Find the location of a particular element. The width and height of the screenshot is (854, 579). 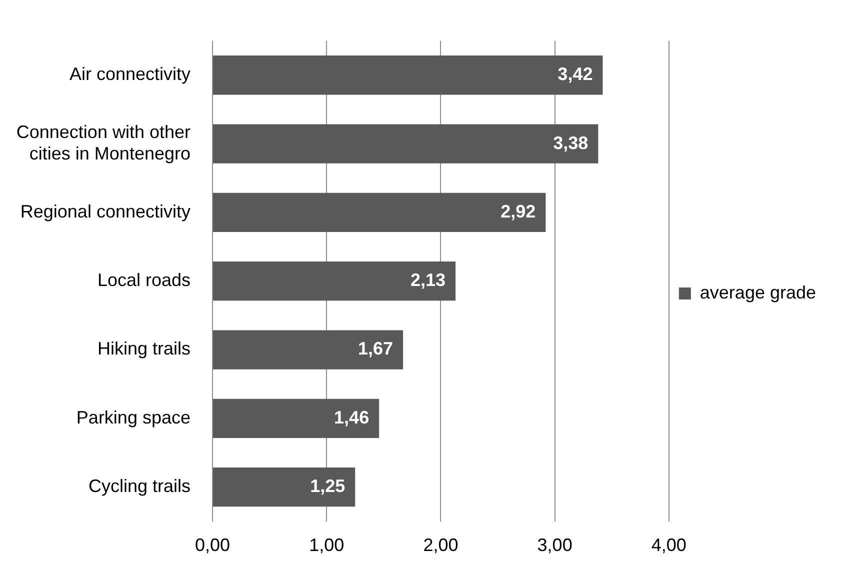

legend-label: average grade is located at coordinates (758, 292).